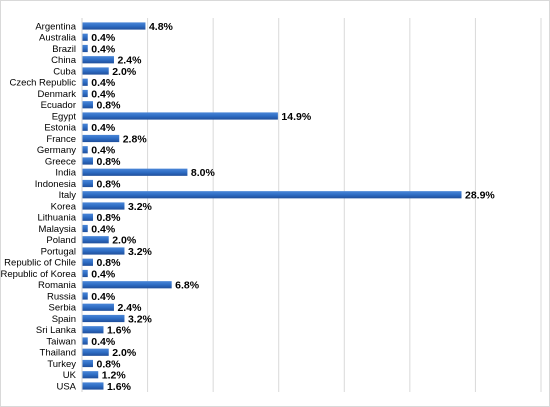  Describe the element at coordinates (87, 161) in the screenshot. I see `bar-greece` at that location.